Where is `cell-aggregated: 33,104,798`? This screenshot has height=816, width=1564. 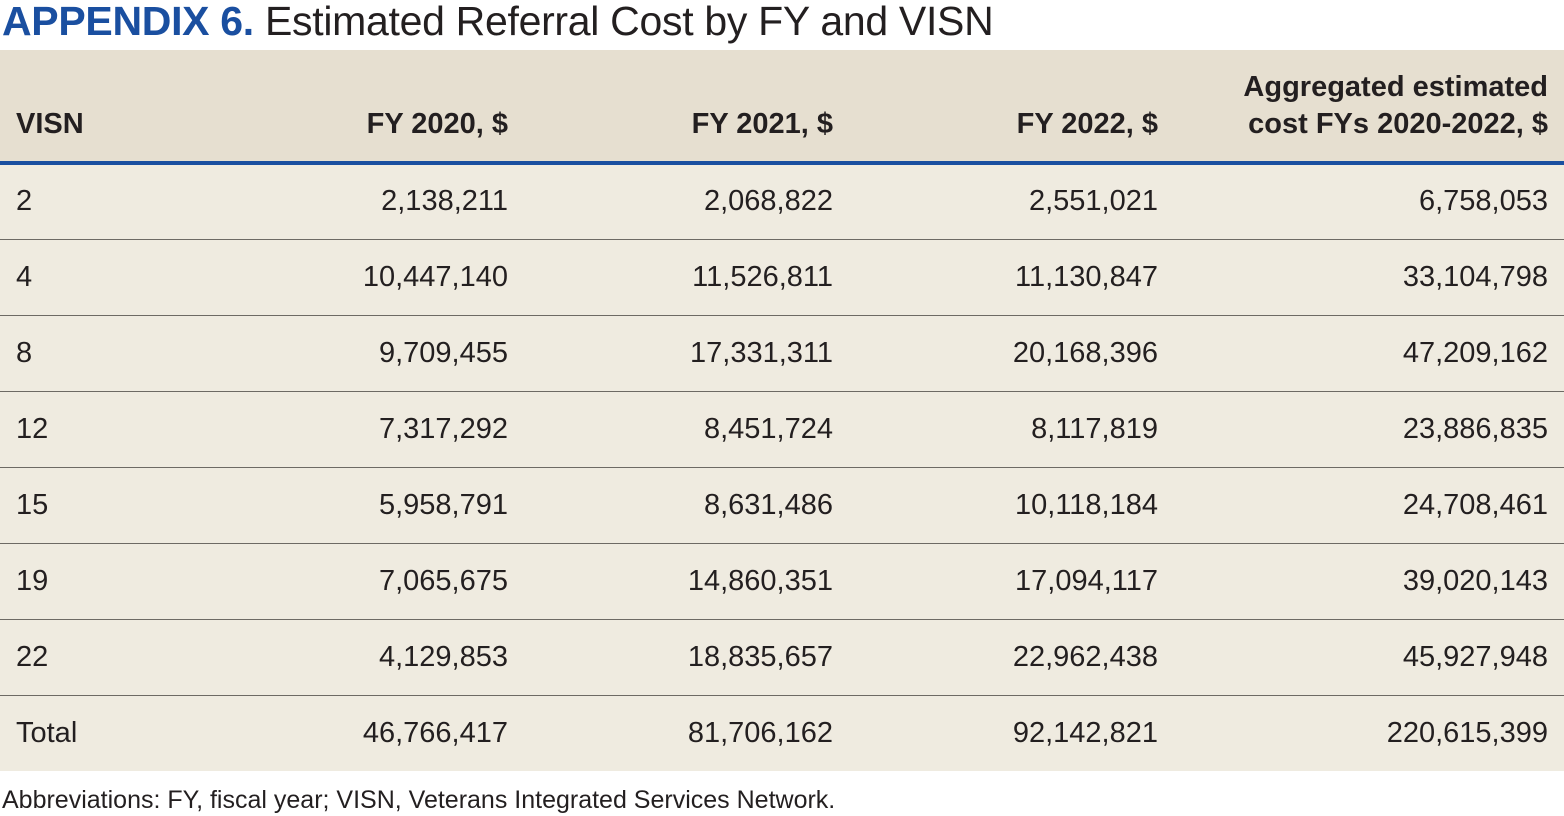
cell-aggregated: 33,104,798 is located at coordinates (1369, 277).